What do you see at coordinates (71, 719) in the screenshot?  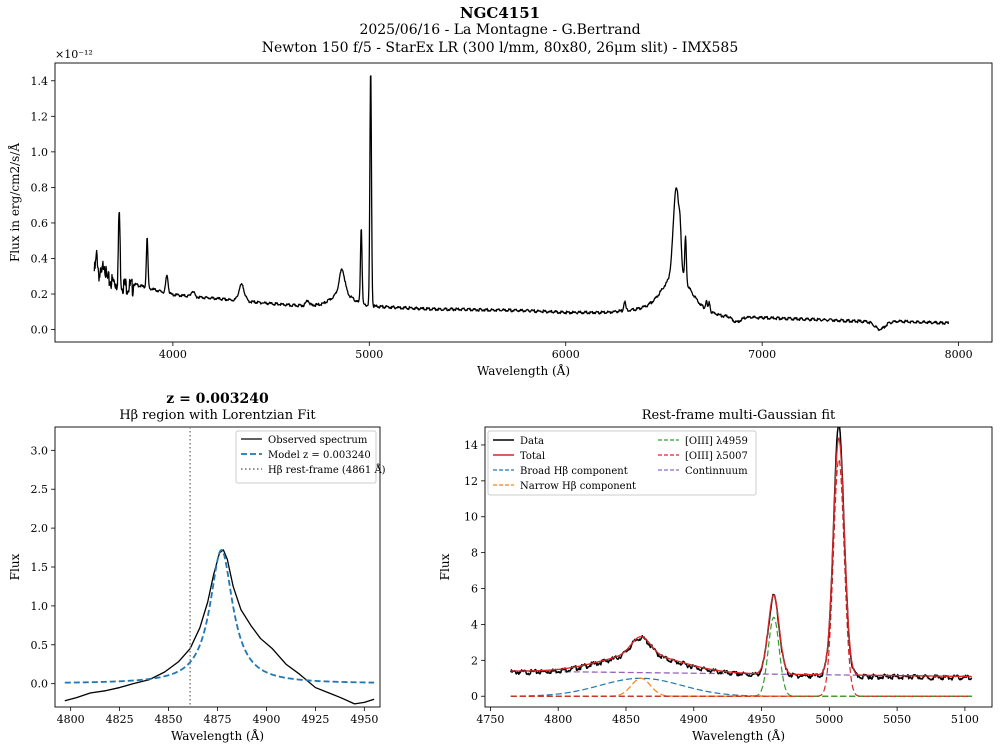 I see `p2-xtick-label: 4800` at bounding box center [71, 719].